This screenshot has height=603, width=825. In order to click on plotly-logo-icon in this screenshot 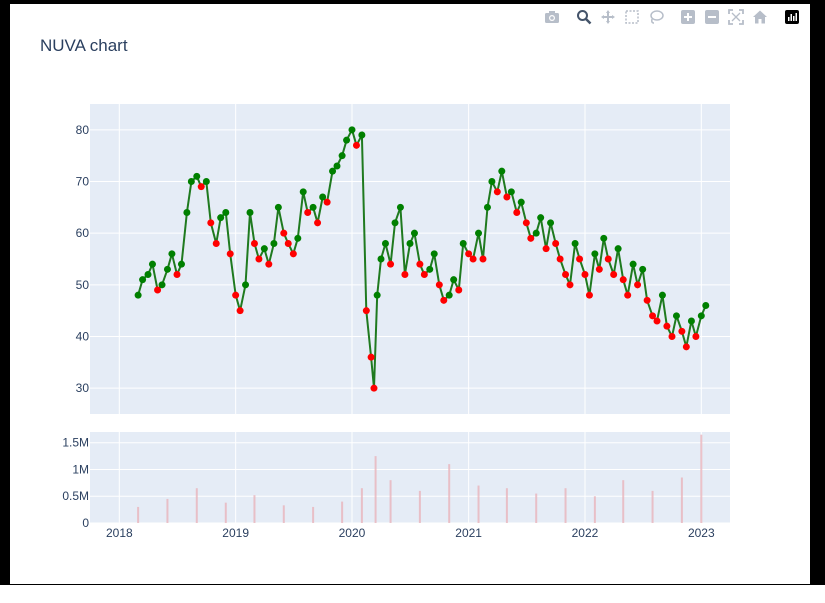, I will do `click(792, 17)`.